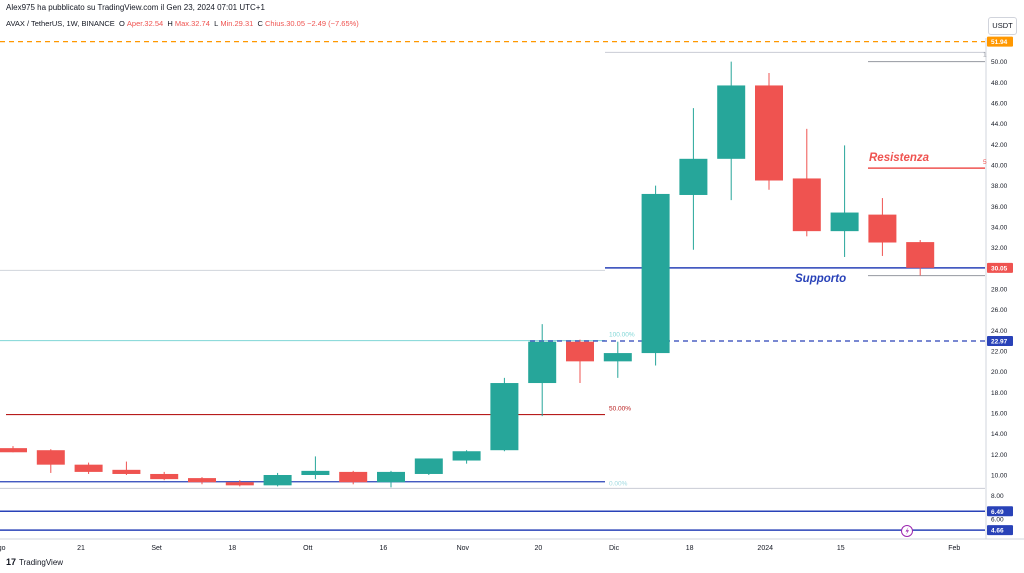 The width and height of the screenshot is (1024, 573). I want to click on top-marker: 1, so click(985, 54).